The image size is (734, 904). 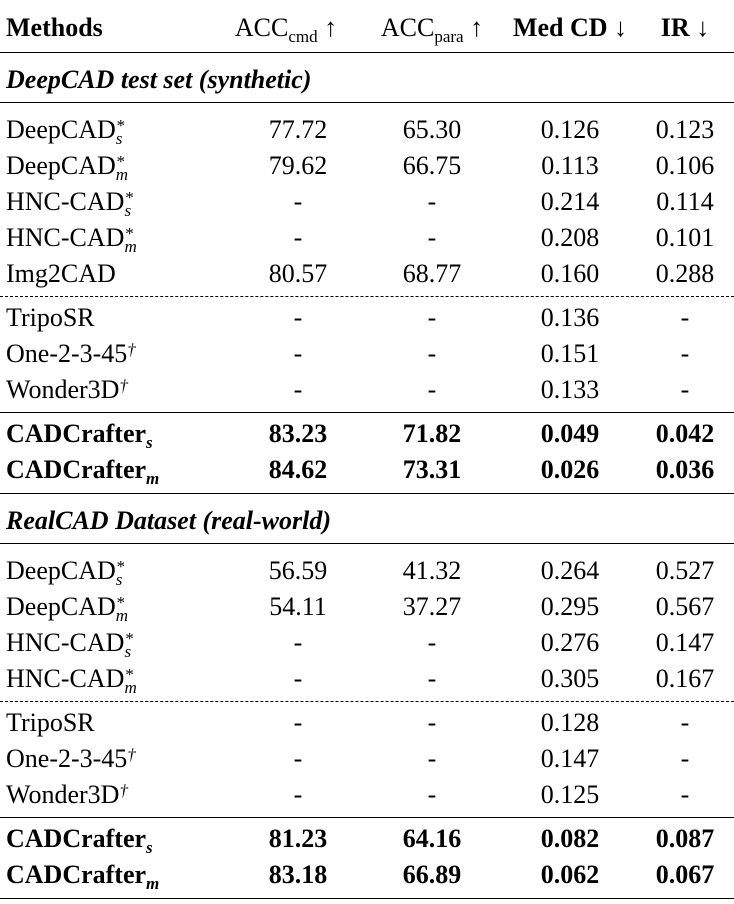 I want to click on value: 68.77, so click(x=432, y=273).